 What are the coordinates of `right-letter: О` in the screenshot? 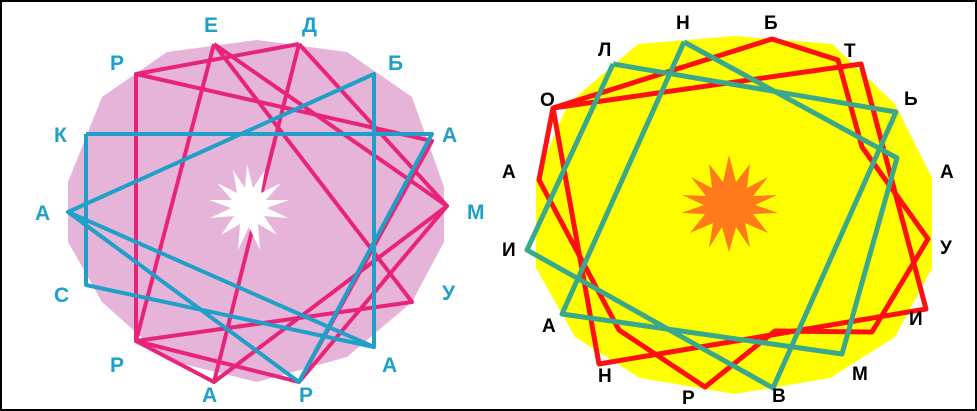 It's located at (547, 100).